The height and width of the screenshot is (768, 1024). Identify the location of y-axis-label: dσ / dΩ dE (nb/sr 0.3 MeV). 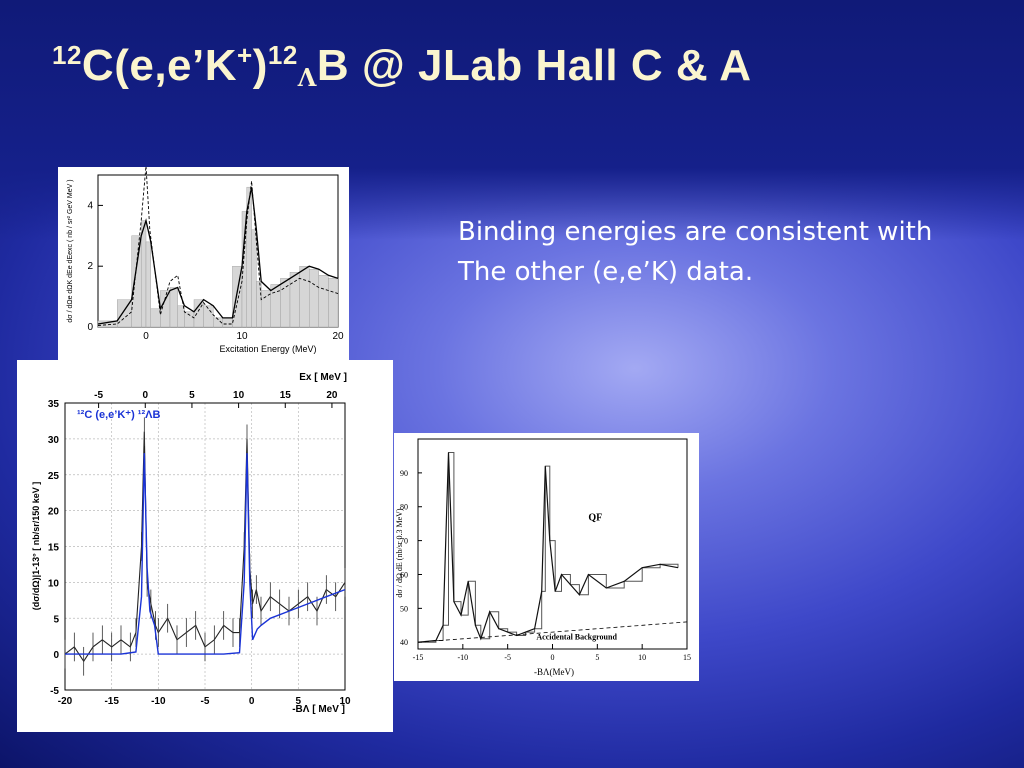
(399, 552).